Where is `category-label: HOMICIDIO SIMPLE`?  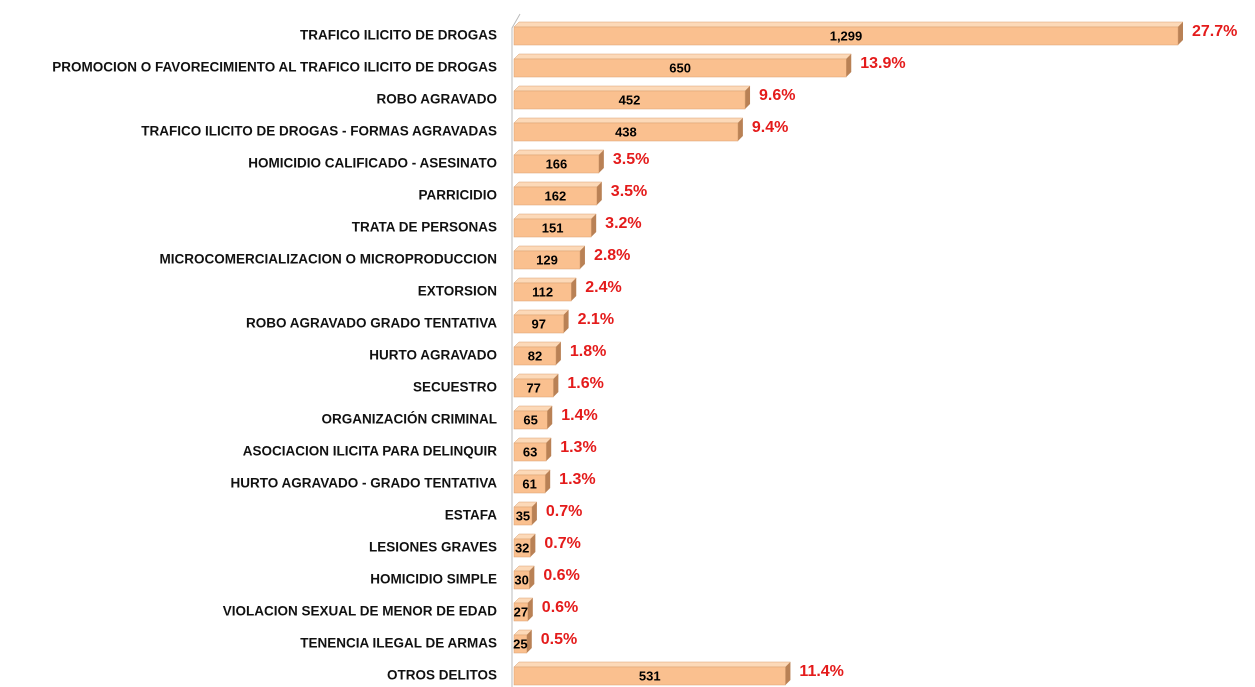
category-label: HOMICIDIO SIMPLE is located at coordinates (433, 579).